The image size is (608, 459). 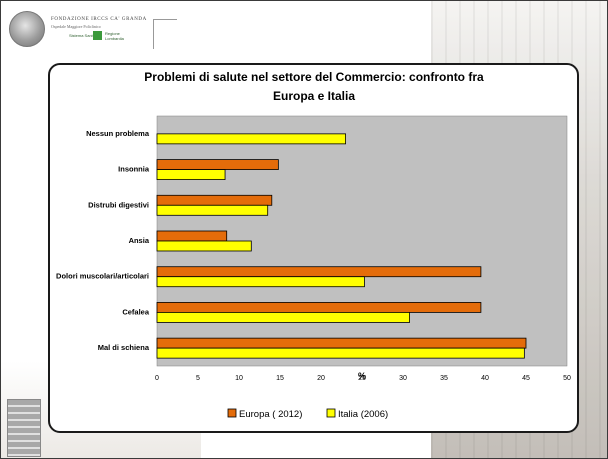 I want to click on x-tick-label-5: 25, so click(x=362, y=378).